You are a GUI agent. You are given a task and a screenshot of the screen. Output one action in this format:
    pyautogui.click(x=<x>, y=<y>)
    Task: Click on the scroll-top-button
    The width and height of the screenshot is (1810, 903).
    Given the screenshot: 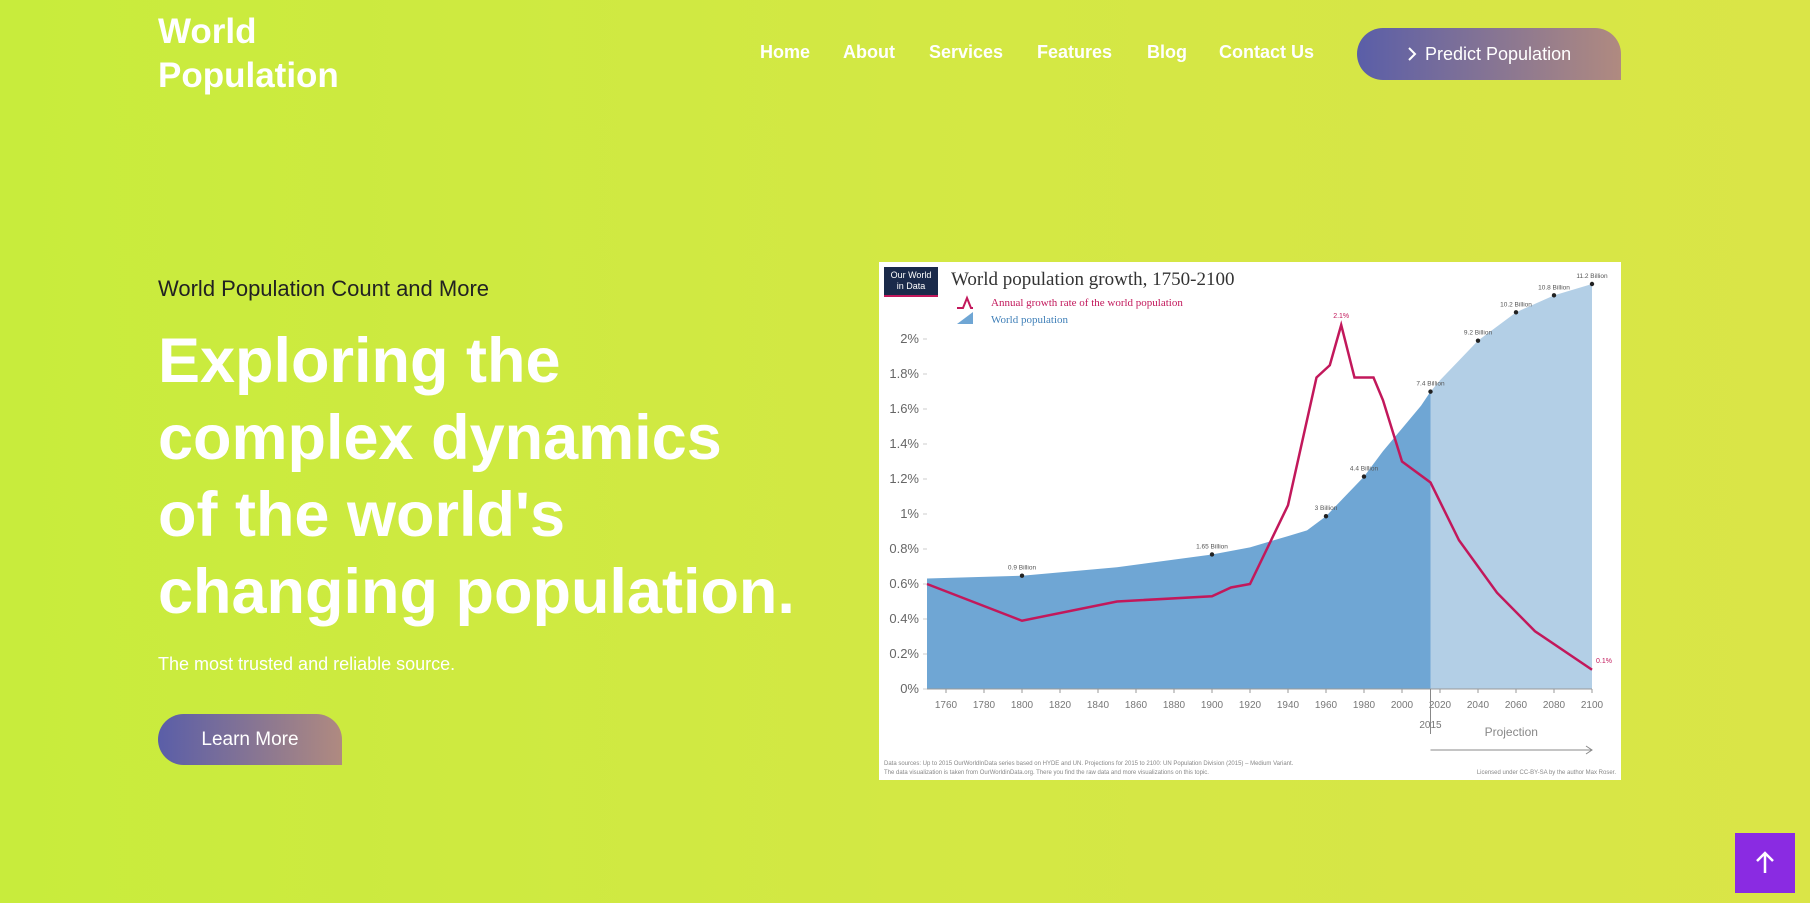 What is the action you would take?
    pyautogui.click(x=1765, y=863)
    